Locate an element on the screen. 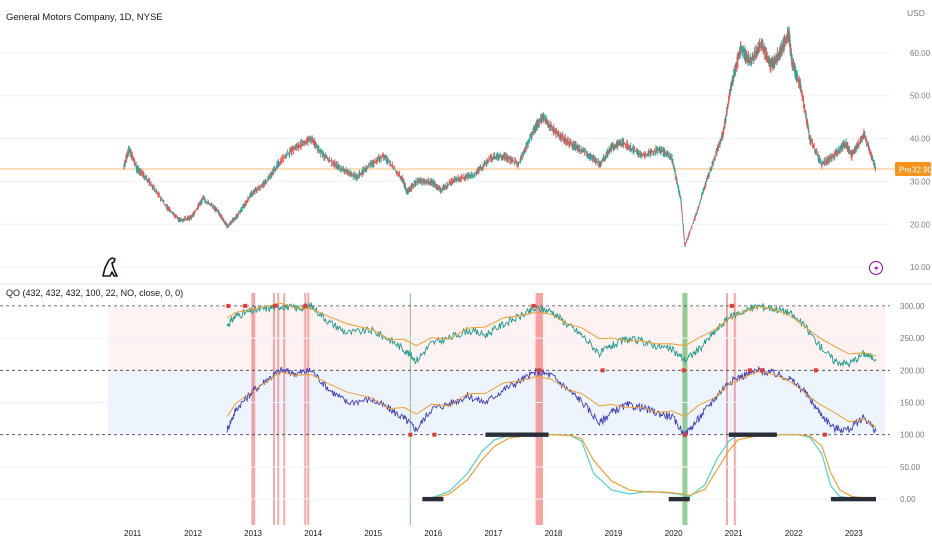 The image size is (932, 555). indicator-tick-label: 200.00 is located at coordinates (912, 370).